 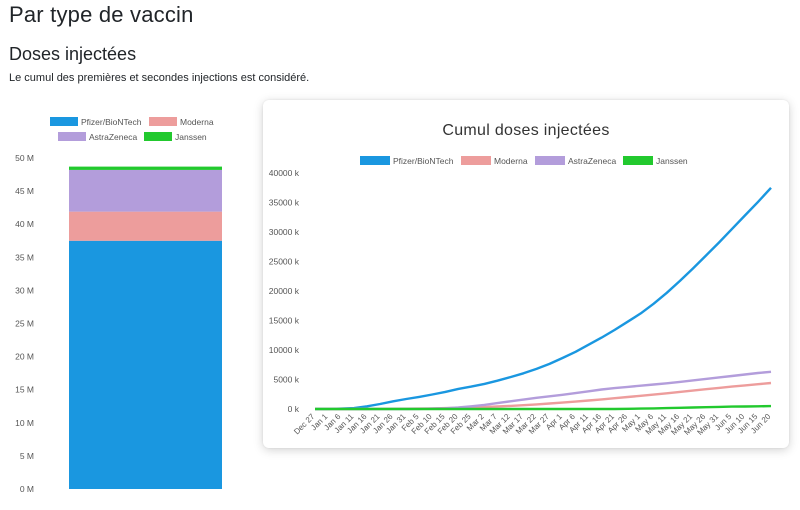 I want to click on y-tick-label: 45 M, so click(x=24, y=191).